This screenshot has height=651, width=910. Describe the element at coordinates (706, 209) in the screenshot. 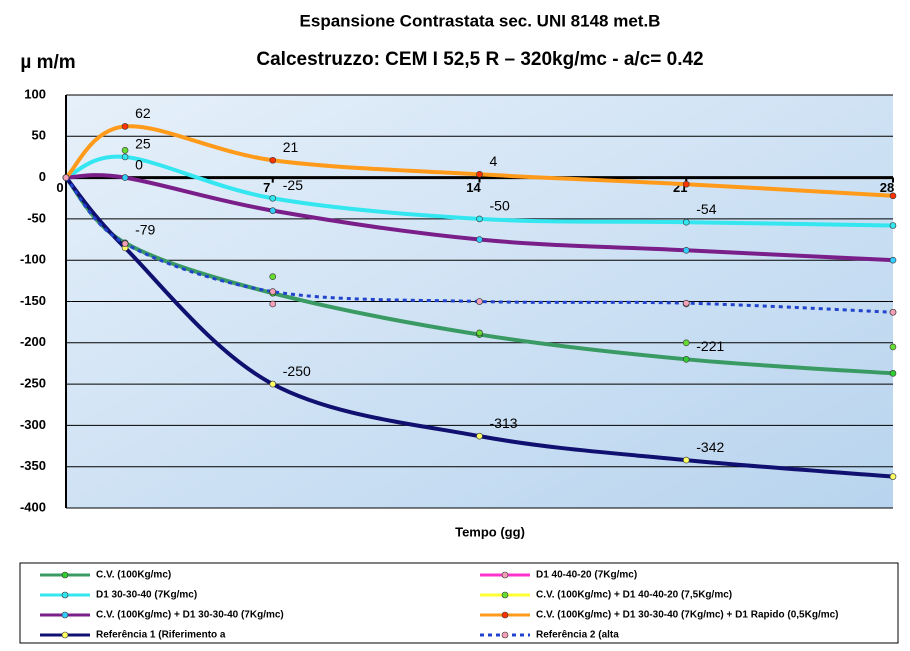

I see `data-label: -54` at that location.